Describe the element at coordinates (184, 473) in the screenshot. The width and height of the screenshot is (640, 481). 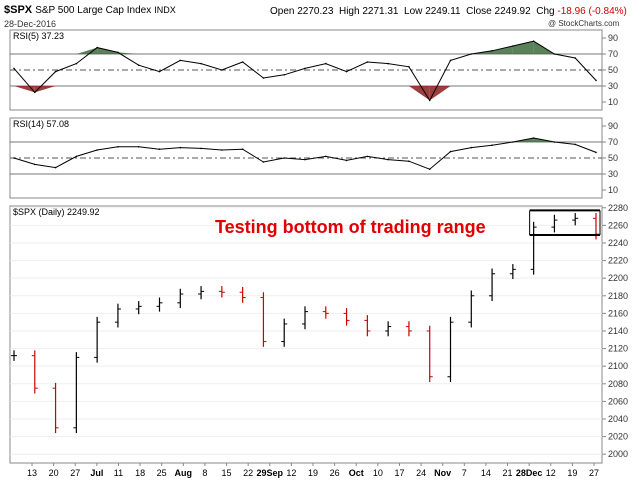
I see `x-tick-label: Aug` at that location.